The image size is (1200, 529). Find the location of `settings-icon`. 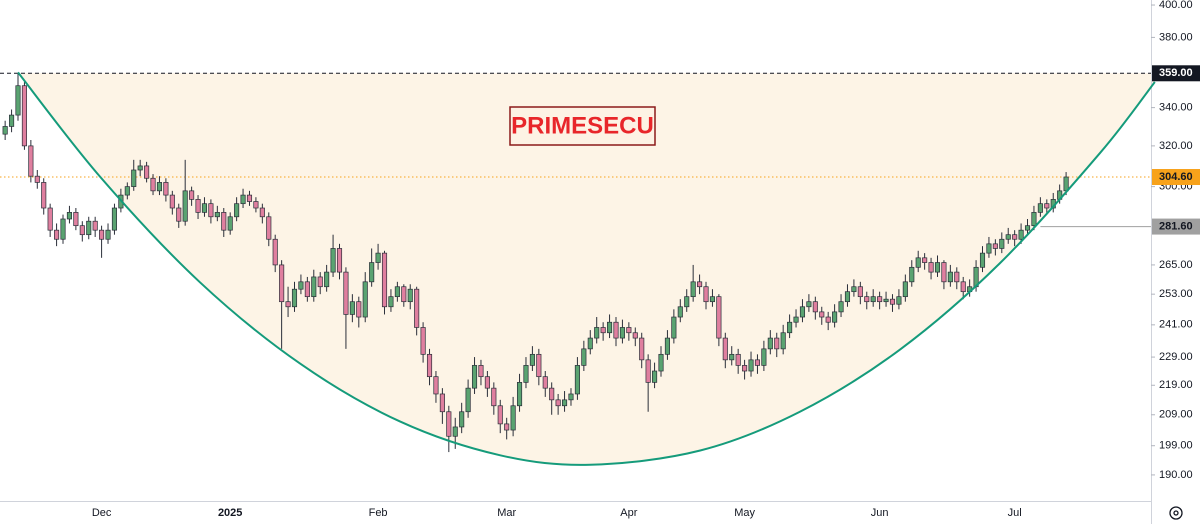

settings-icon is located at coordinates (1176, 513).